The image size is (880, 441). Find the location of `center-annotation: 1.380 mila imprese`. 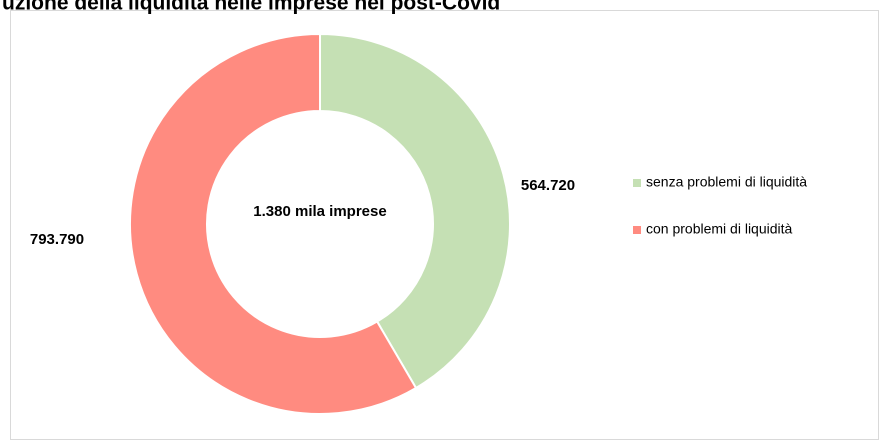

center-annotation: 1.380 mila imprese is located at coordinates (319, 211).